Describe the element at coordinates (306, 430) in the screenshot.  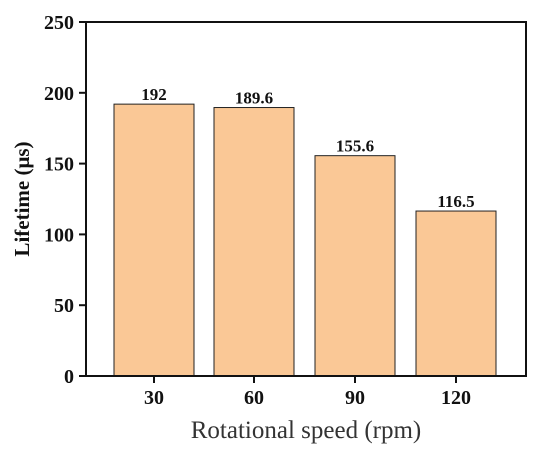
I see `x-axis-title: Rotational speed (rpm)` at that location.